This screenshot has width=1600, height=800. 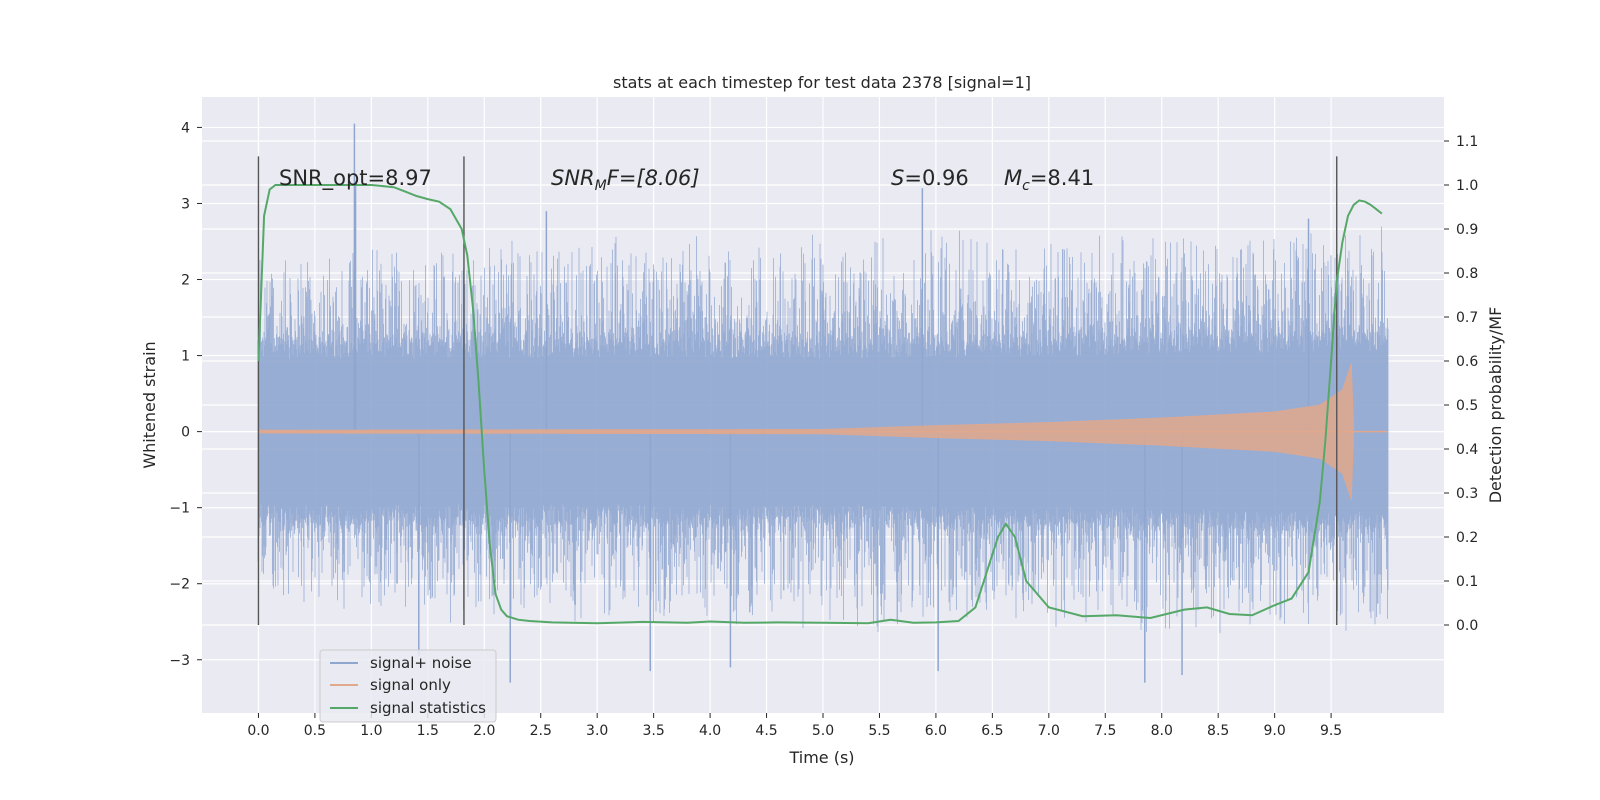 What do you see at coordinates (1467, 450) in the screenshot?
I see `y2-tick-label: 0.4` at bounding box center [1467, 450].